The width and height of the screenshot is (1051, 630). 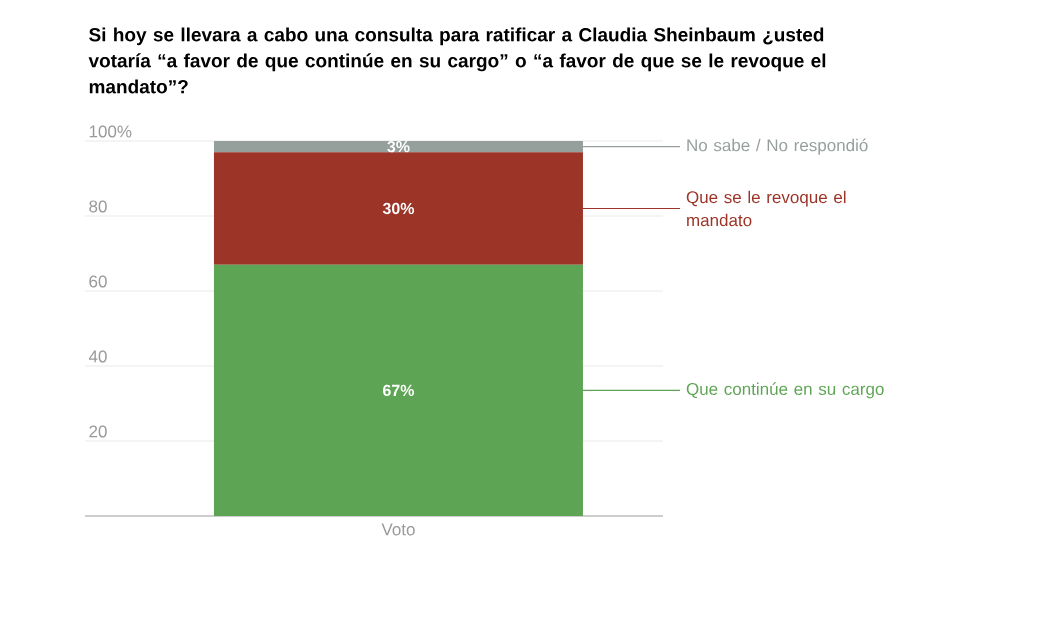 I want to click on x-tick-label: Voto, so click(x=398, y=529).